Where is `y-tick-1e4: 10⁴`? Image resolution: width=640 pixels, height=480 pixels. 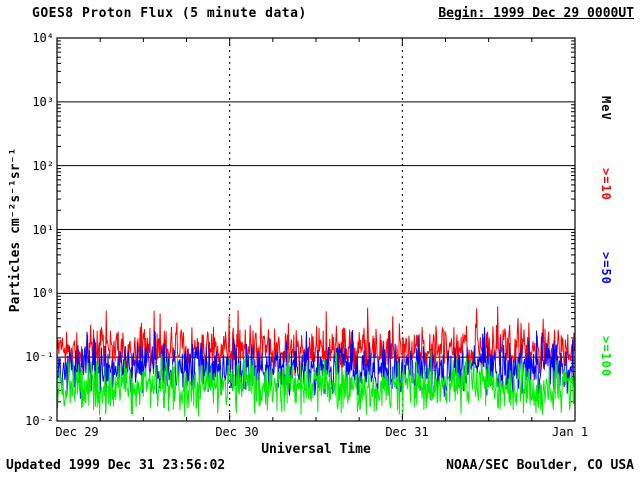 y-tick-1e4: 10⁴ is located at coordinates (43, 38).